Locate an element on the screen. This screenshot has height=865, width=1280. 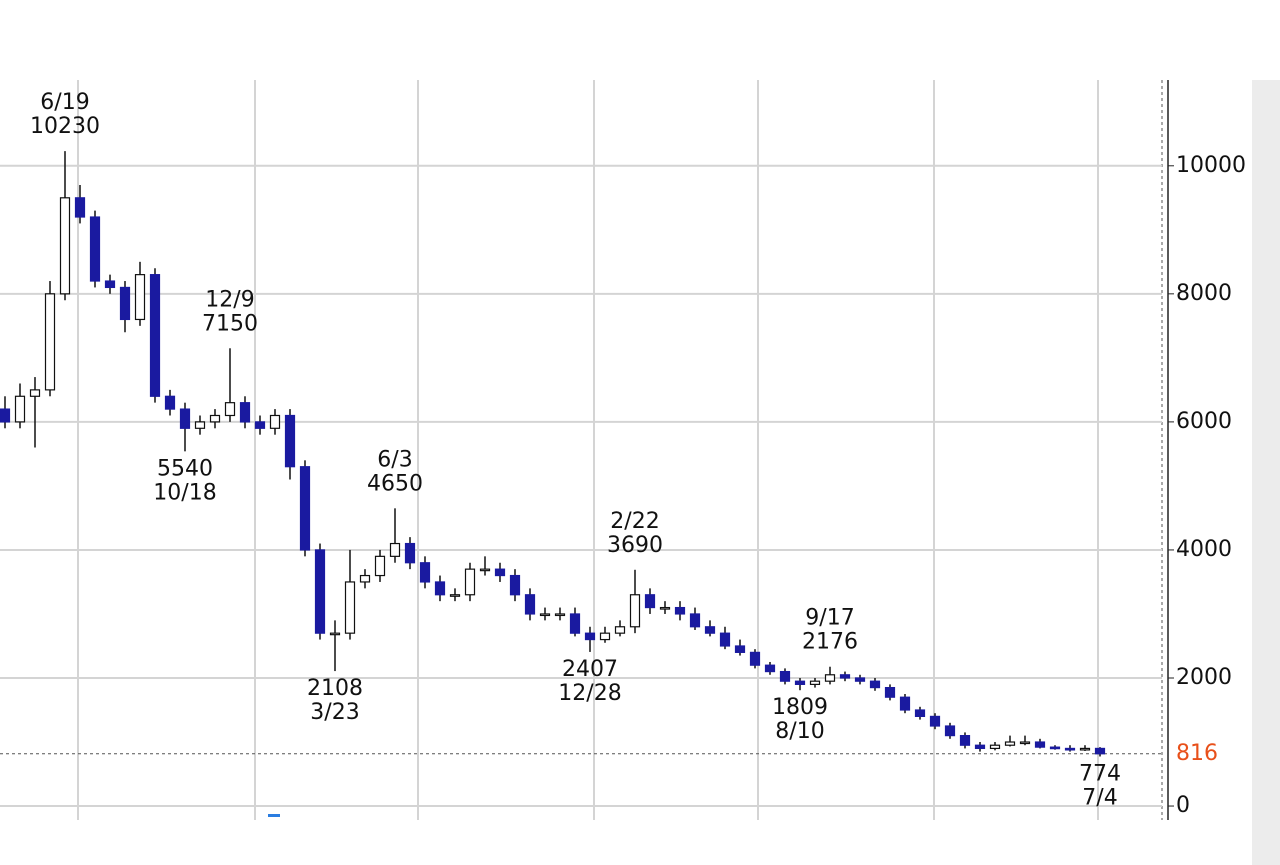
annotation-value: 2176 is located at coordinates (830, 642).